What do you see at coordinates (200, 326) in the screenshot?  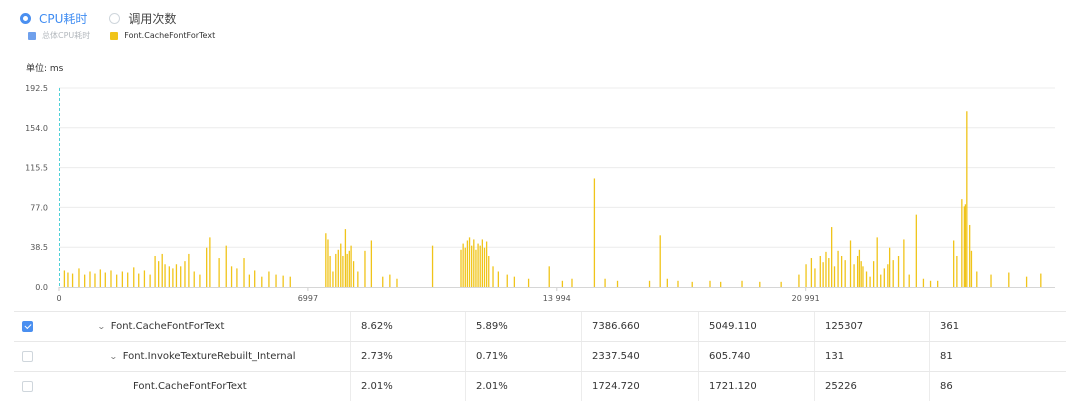 I see `function-name-cell: ⌄ Font.CacheFontForText` at bounding box center [200, 326].